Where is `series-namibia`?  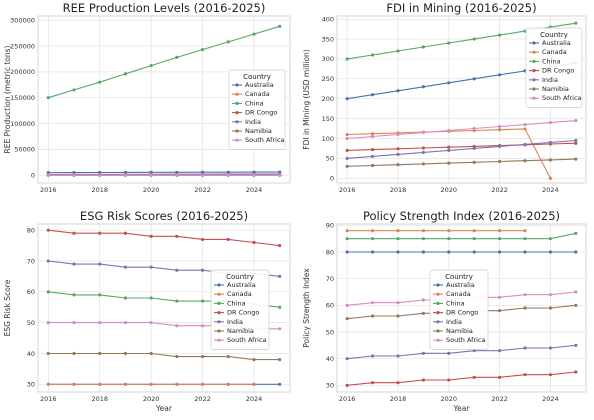
series-namibia is located at coordinates (164, 356).